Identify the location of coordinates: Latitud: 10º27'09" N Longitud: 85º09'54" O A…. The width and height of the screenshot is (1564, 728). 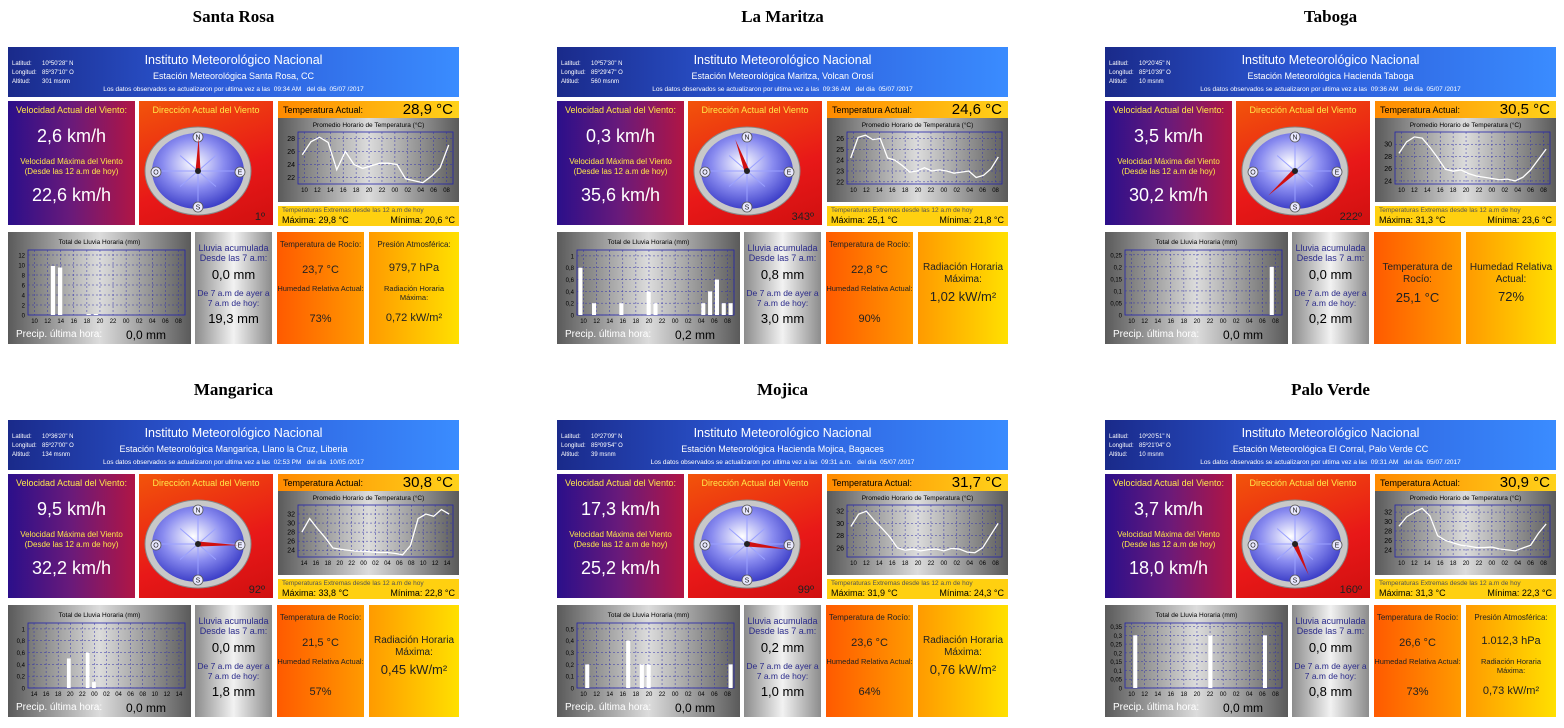
(592, 446).